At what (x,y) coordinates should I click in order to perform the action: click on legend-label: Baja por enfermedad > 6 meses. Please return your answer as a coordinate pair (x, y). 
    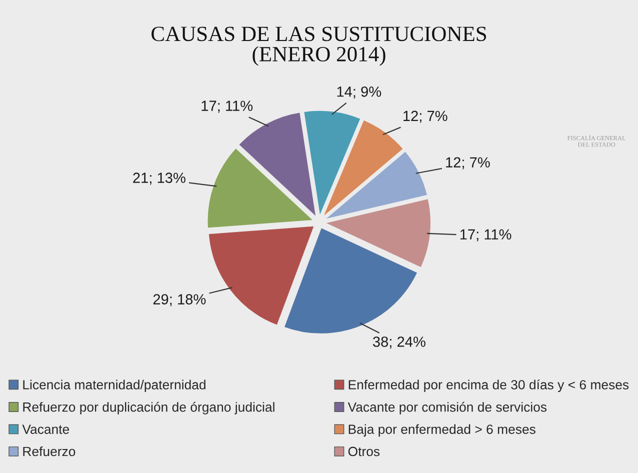
    Looking at the image, I should click on (442, 430).